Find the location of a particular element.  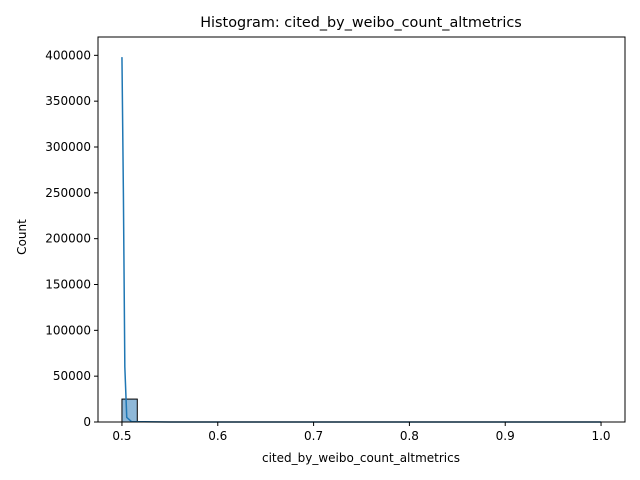

y-tick-label: 400000 is located at coordinates (68, 55).